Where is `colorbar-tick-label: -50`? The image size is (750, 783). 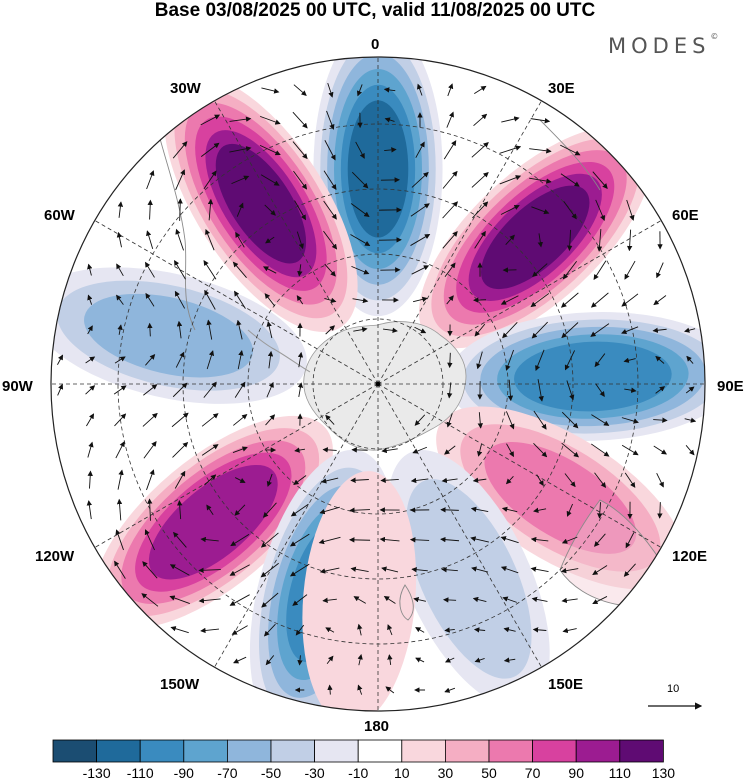 colorbar-tick-label: -50 is located at coordinates (271, 773).